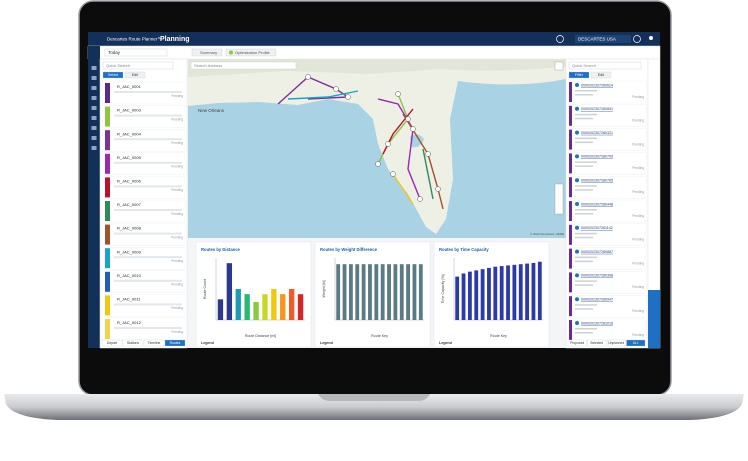 The image size is (748, 461). What do you see at coordinates (560, 39) in the screenshot?
I see `help-icon` at bounding box center [560, 39].